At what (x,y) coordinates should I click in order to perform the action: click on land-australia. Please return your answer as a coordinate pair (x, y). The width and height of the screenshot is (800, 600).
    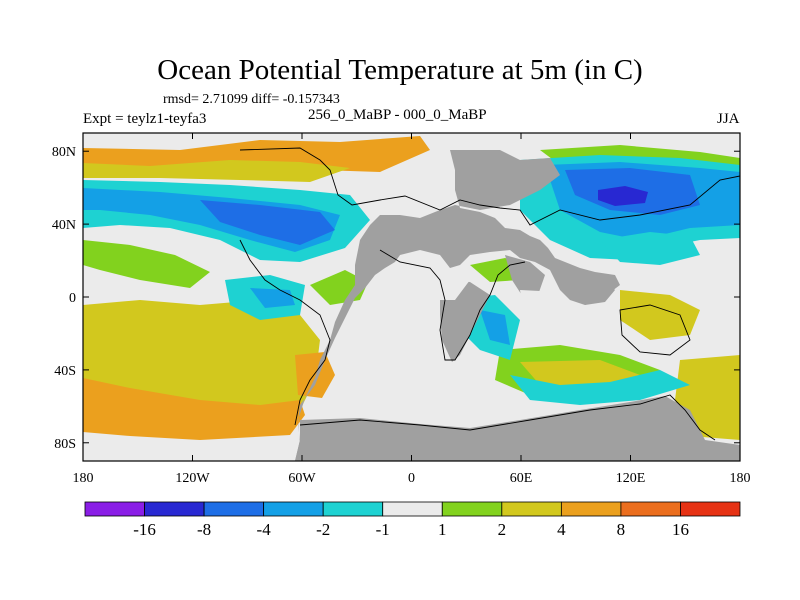
    Looking at the image, I should click on (592, 287).